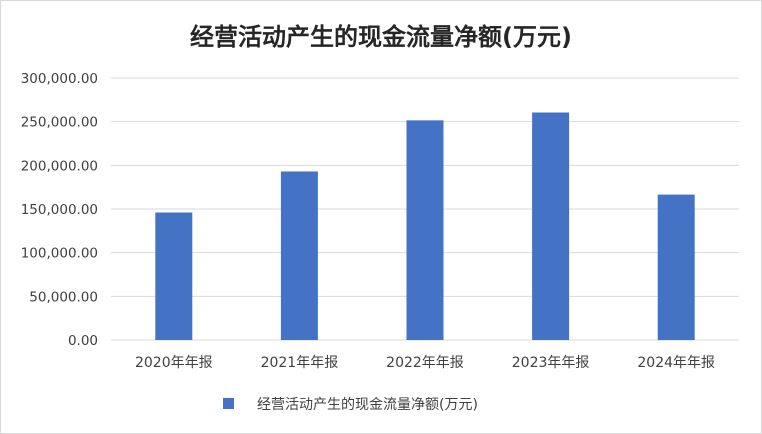  Describe the element at coordinates (63, 297) in the screenshot. I see `y-tick-label: 50,000.00` at that location.